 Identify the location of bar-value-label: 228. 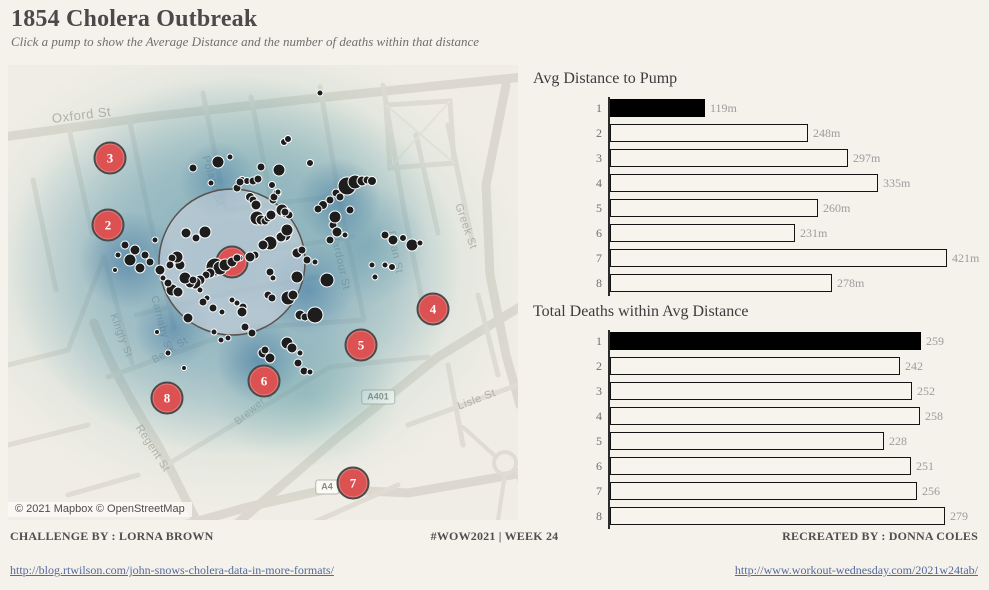
(898, 440).